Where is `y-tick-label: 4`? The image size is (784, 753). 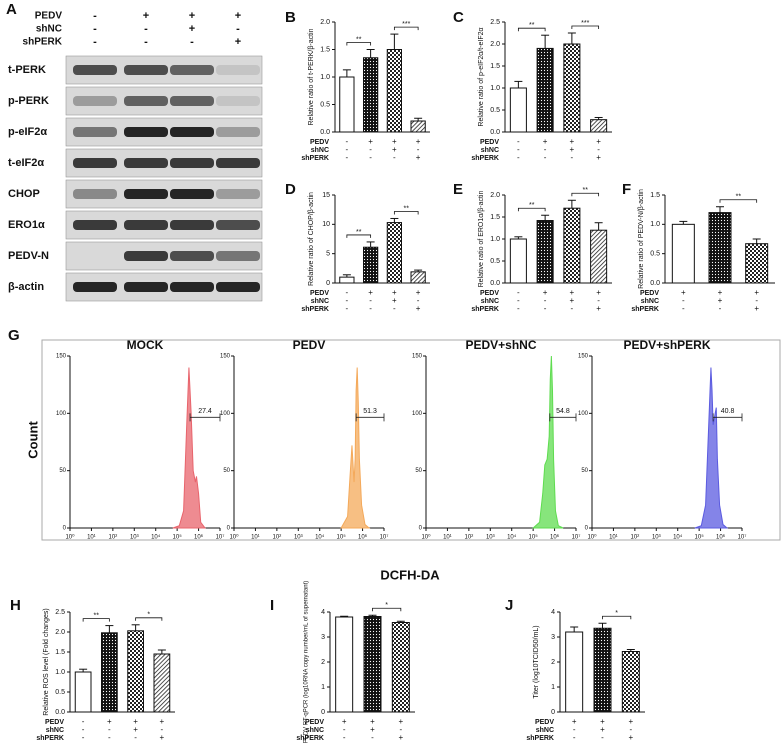
y-tick-label: 4 is located at coordinates (553, 612).